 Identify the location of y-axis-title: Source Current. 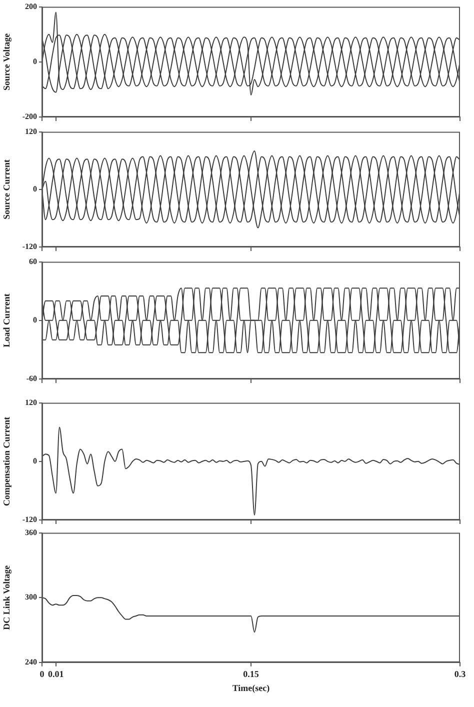
(7, 189).